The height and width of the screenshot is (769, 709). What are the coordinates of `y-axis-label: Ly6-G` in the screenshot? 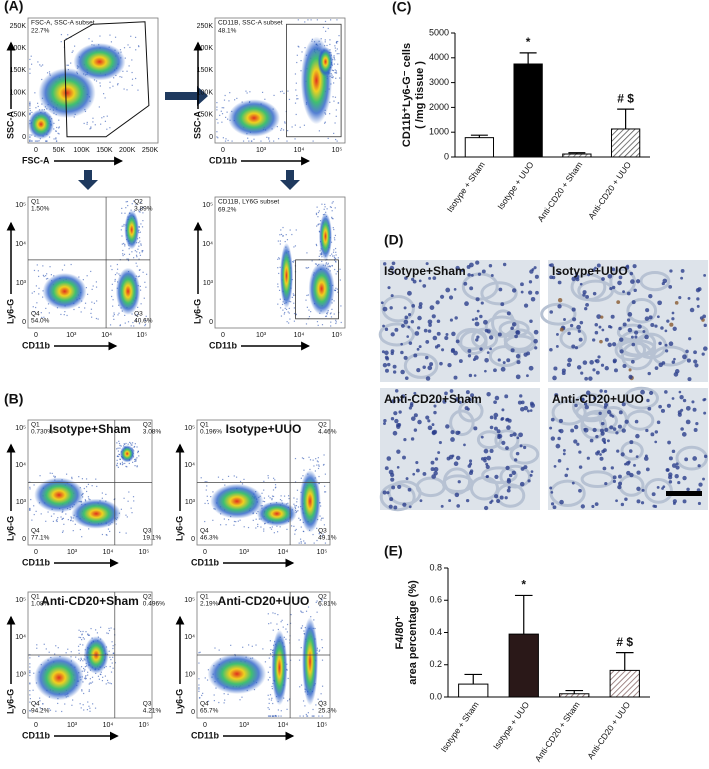 It's located at (10, 311).